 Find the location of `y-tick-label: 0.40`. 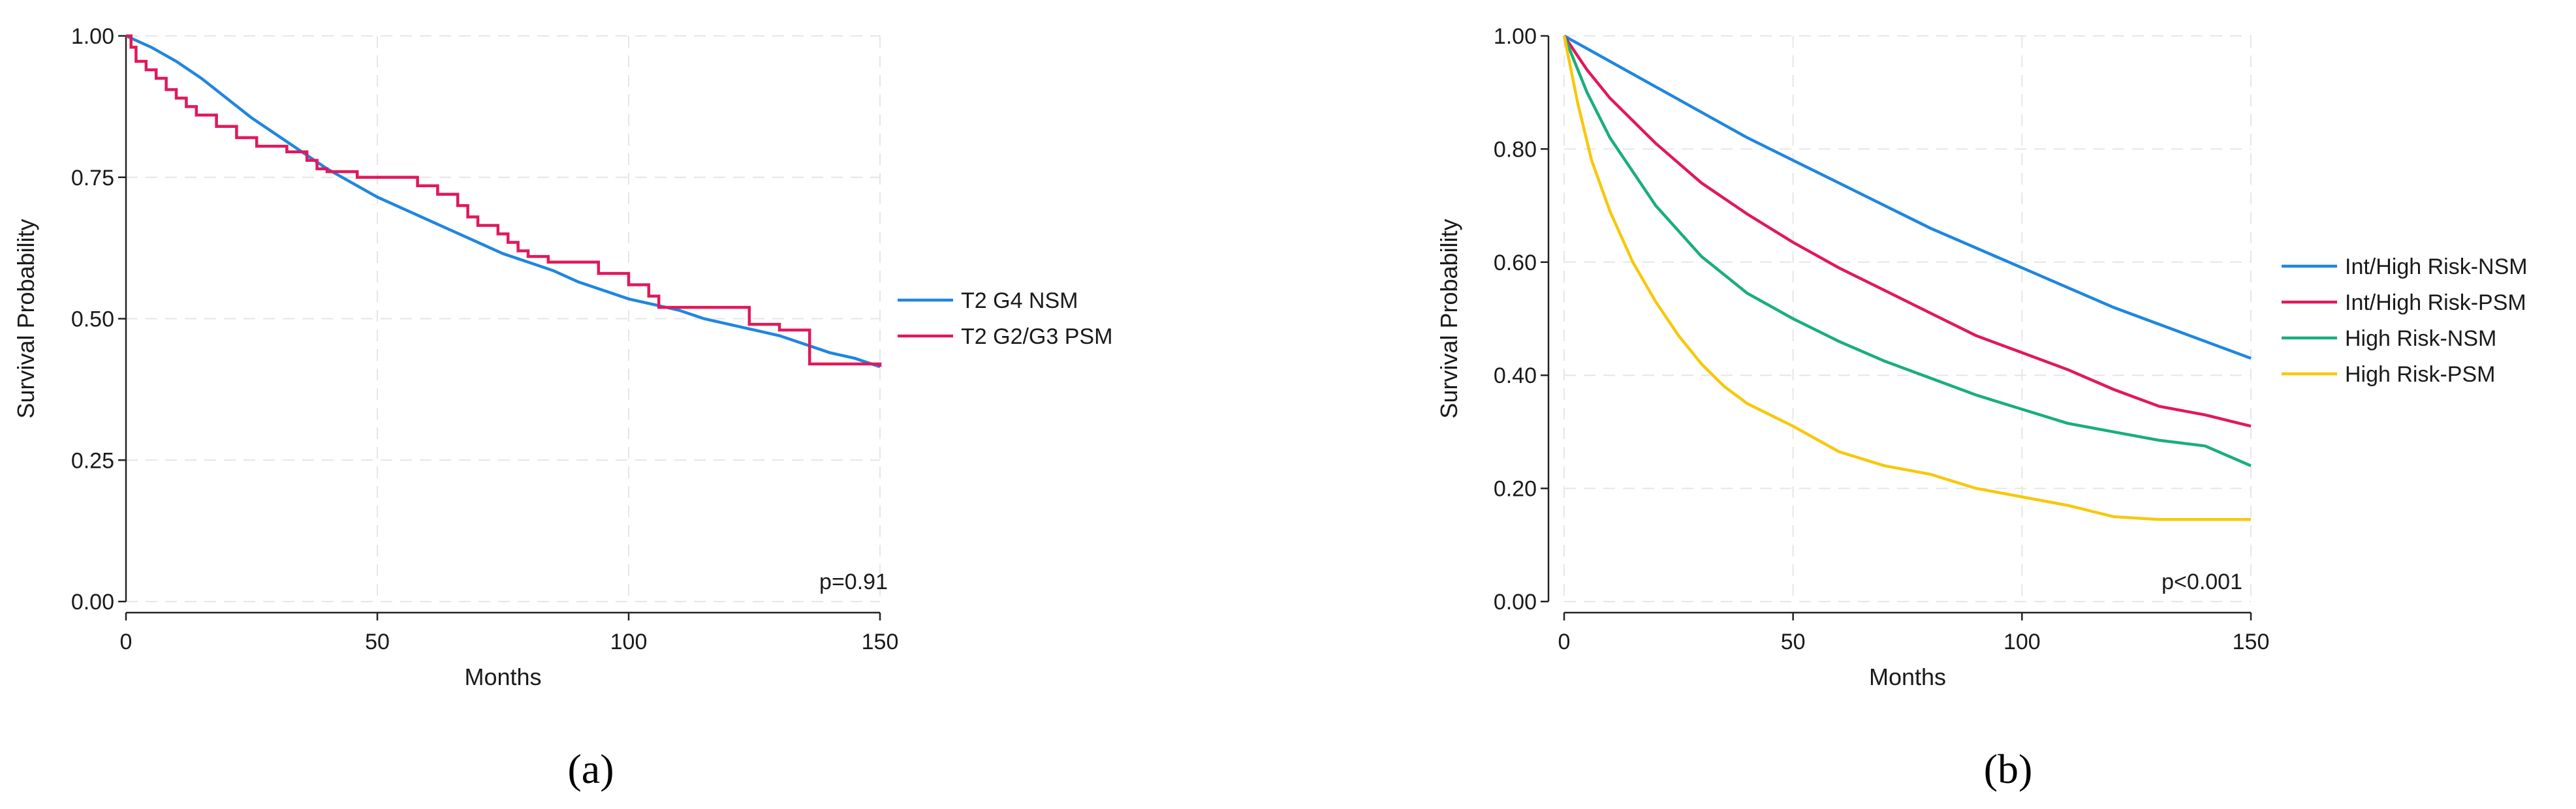

y-tick-label: 0.40 is located at coordinates (1515, 376).